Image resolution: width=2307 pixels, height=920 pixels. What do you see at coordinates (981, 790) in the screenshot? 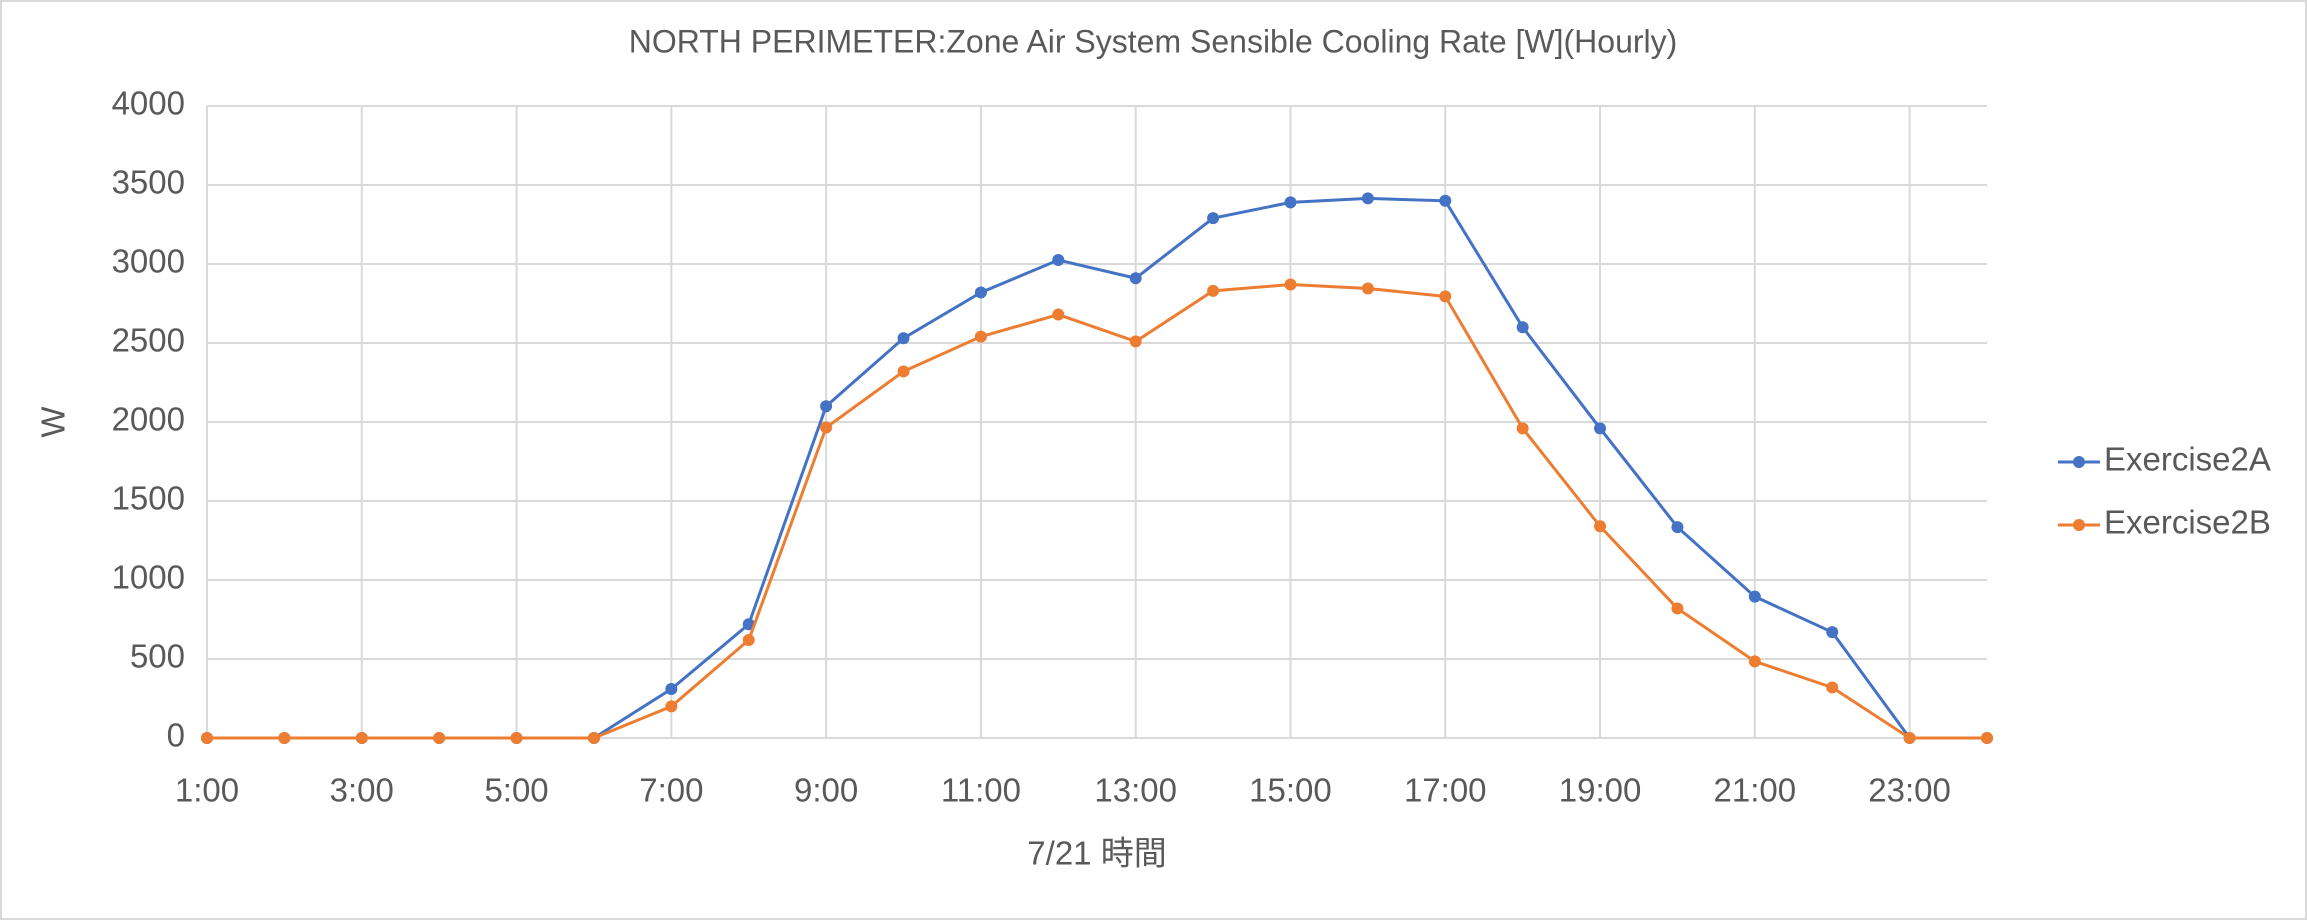
I see `x-tick-label: 11:00` at bounding box center [981, 790].